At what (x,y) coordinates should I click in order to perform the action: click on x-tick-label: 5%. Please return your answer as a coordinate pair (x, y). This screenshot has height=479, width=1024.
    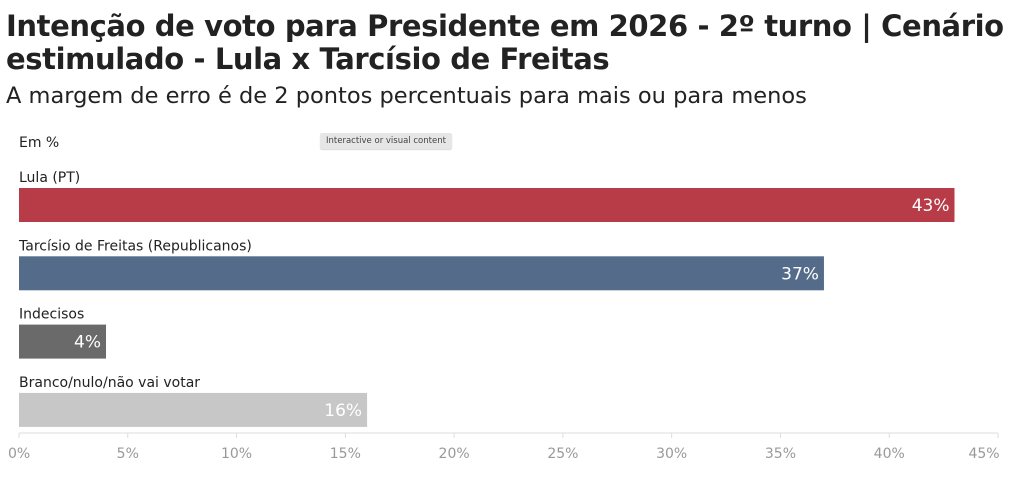
    Looking at the image, I should click on (128, 454).